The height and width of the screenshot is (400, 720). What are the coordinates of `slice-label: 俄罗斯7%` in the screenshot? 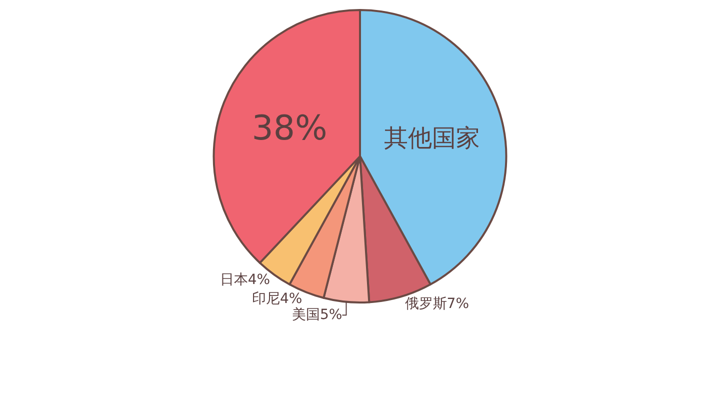 It's located at (437, 304).